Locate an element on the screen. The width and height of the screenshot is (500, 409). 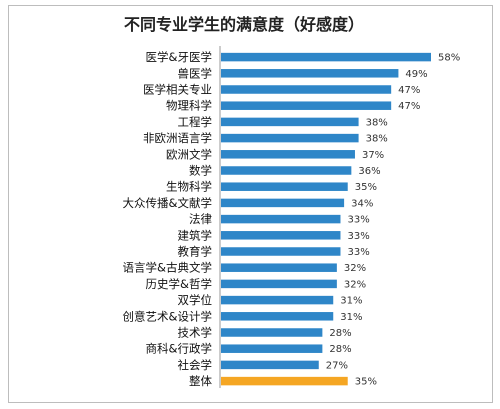
category-label: 数学 is located at coordinates (200, 171).